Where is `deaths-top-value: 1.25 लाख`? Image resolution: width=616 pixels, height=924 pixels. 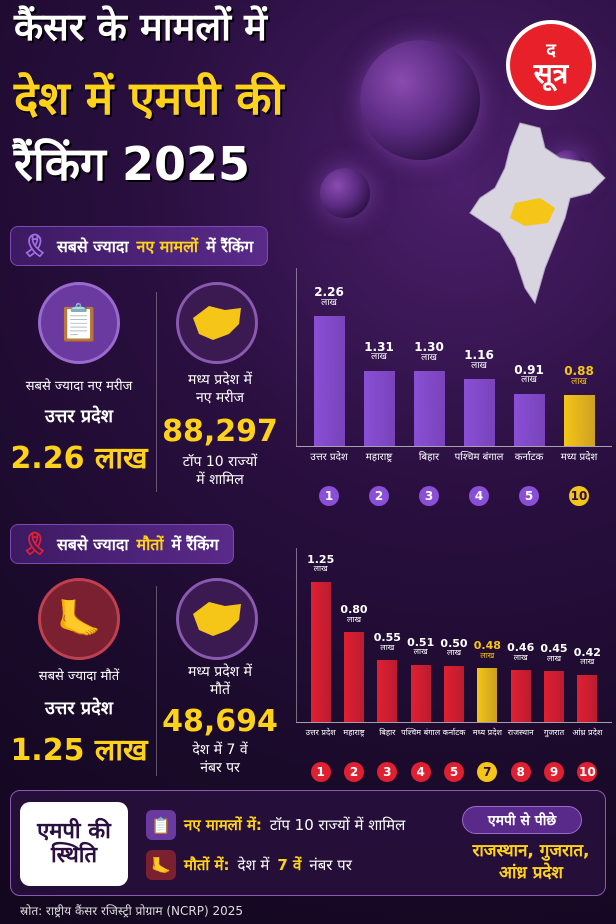 deaths-top-value: 1.25 लाख is located at coordinates (79, 750).